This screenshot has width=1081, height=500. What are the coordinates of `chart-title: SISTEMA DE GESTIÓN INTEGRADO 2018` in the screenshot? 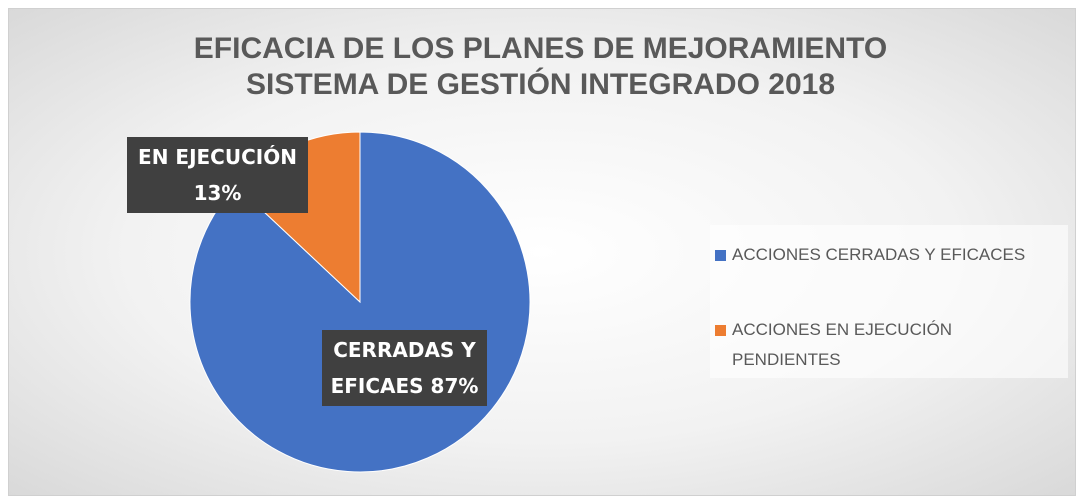 It's located at (540, 84).